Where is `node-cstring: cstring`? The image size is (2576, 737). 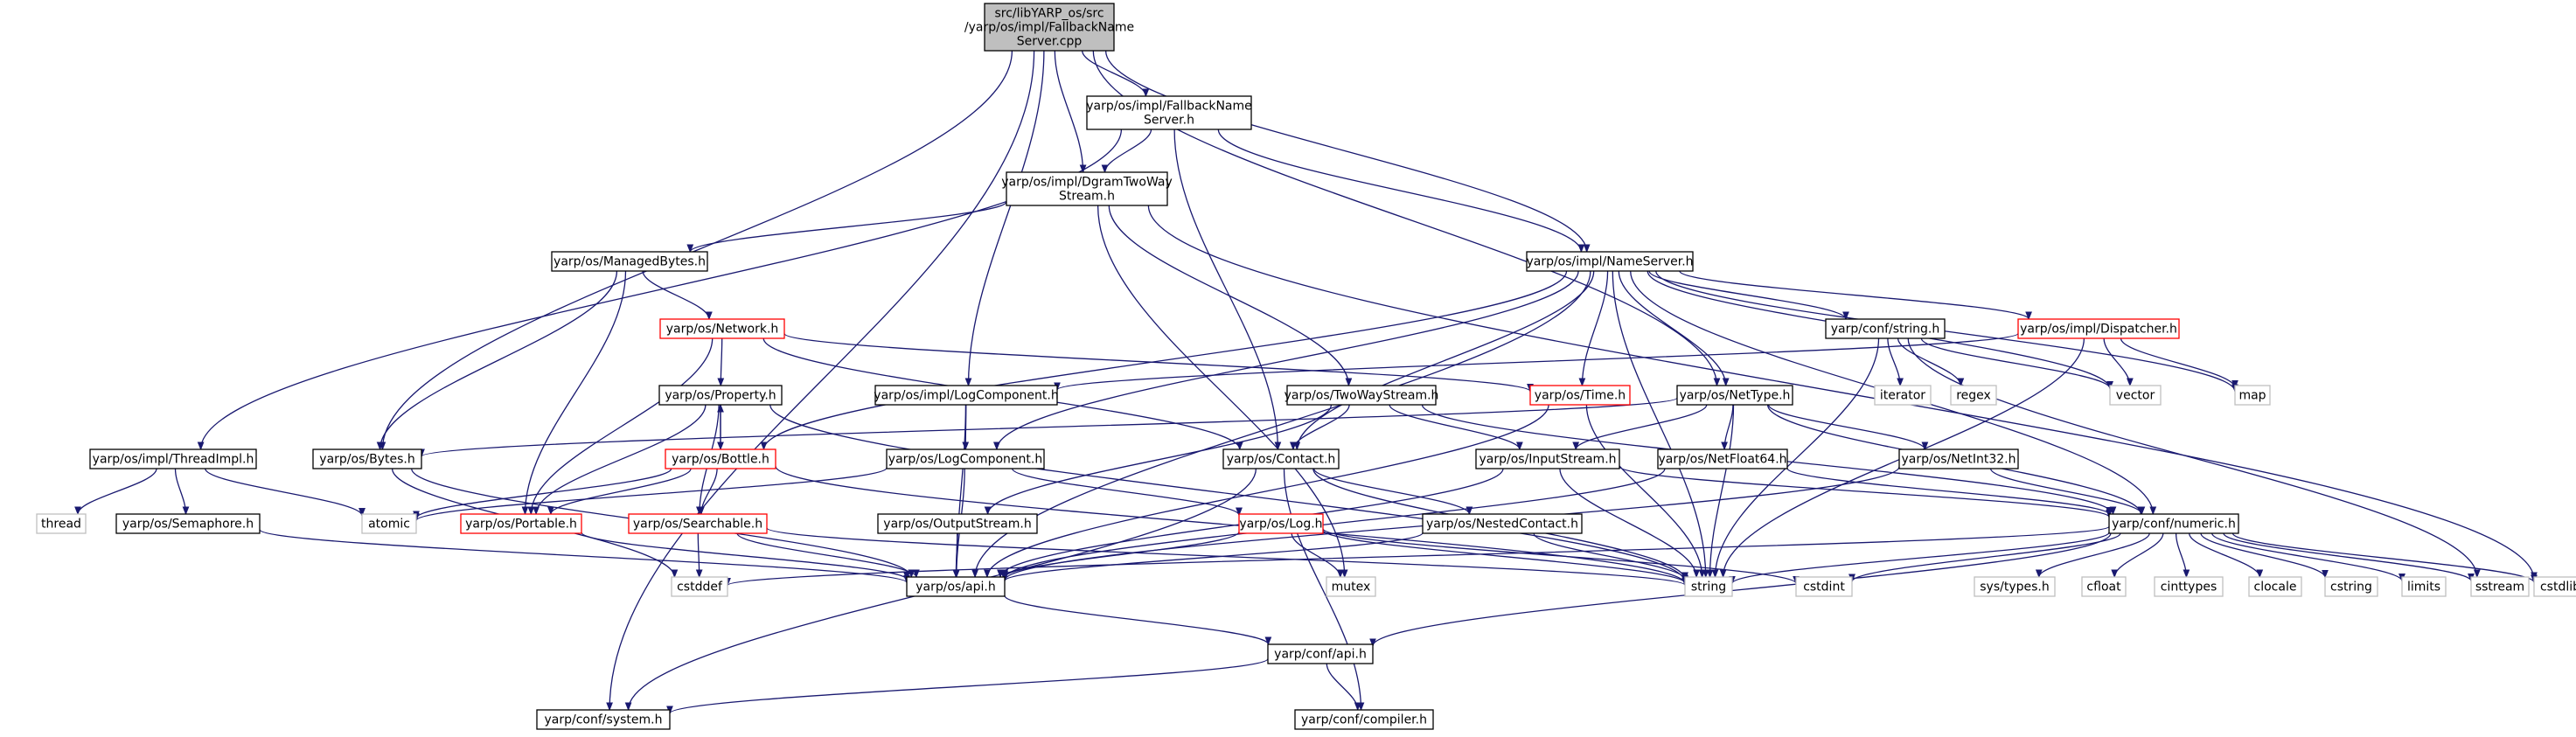
node-cstring: cstring is located at coordinates (2351, 586).